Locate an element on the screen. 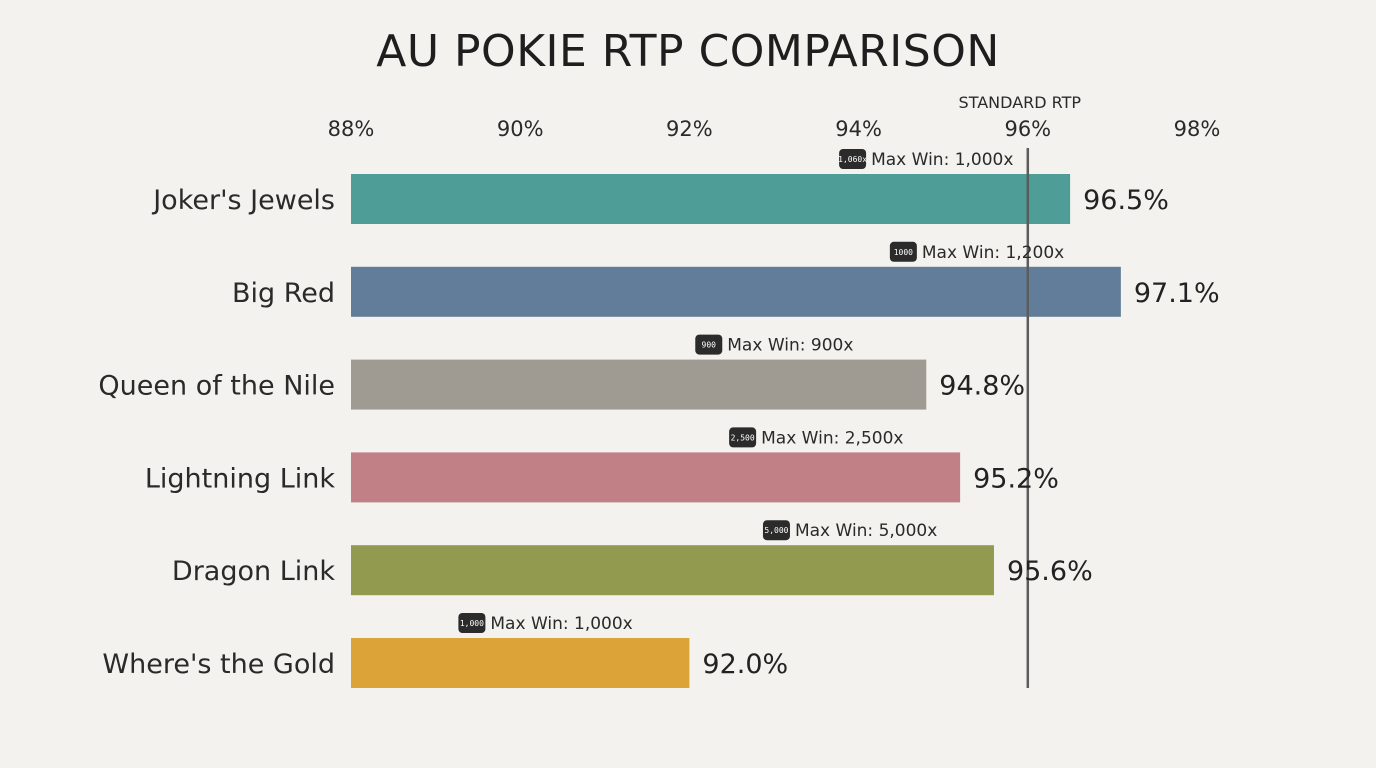 This screenshot has height=768, width=1376. reference-line-group: STANDARD RTP is located at coordinates (1020, 390).